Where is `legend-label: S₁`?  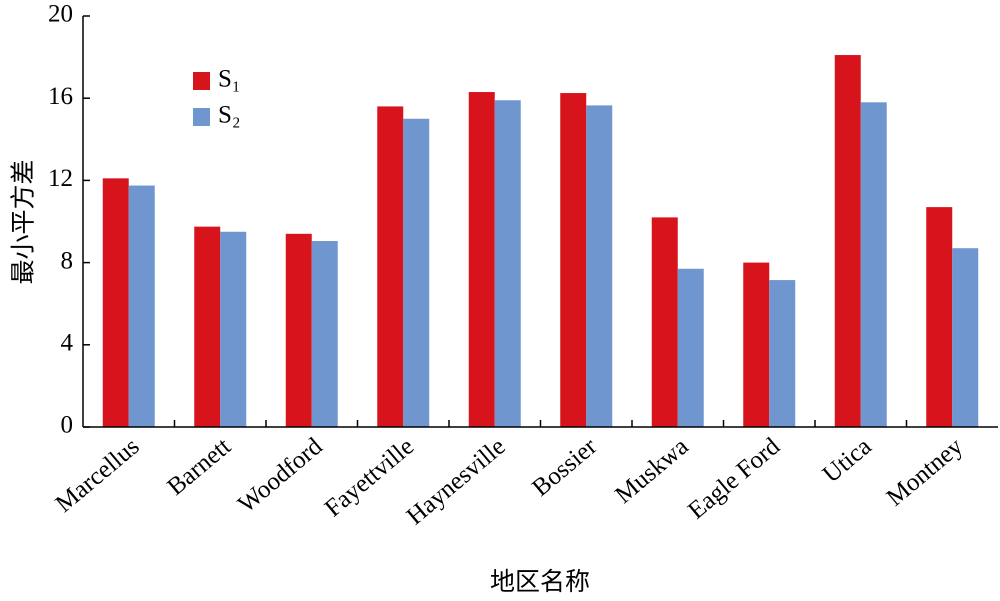 legend-label: S₁ is located at coordinates (229, 79).